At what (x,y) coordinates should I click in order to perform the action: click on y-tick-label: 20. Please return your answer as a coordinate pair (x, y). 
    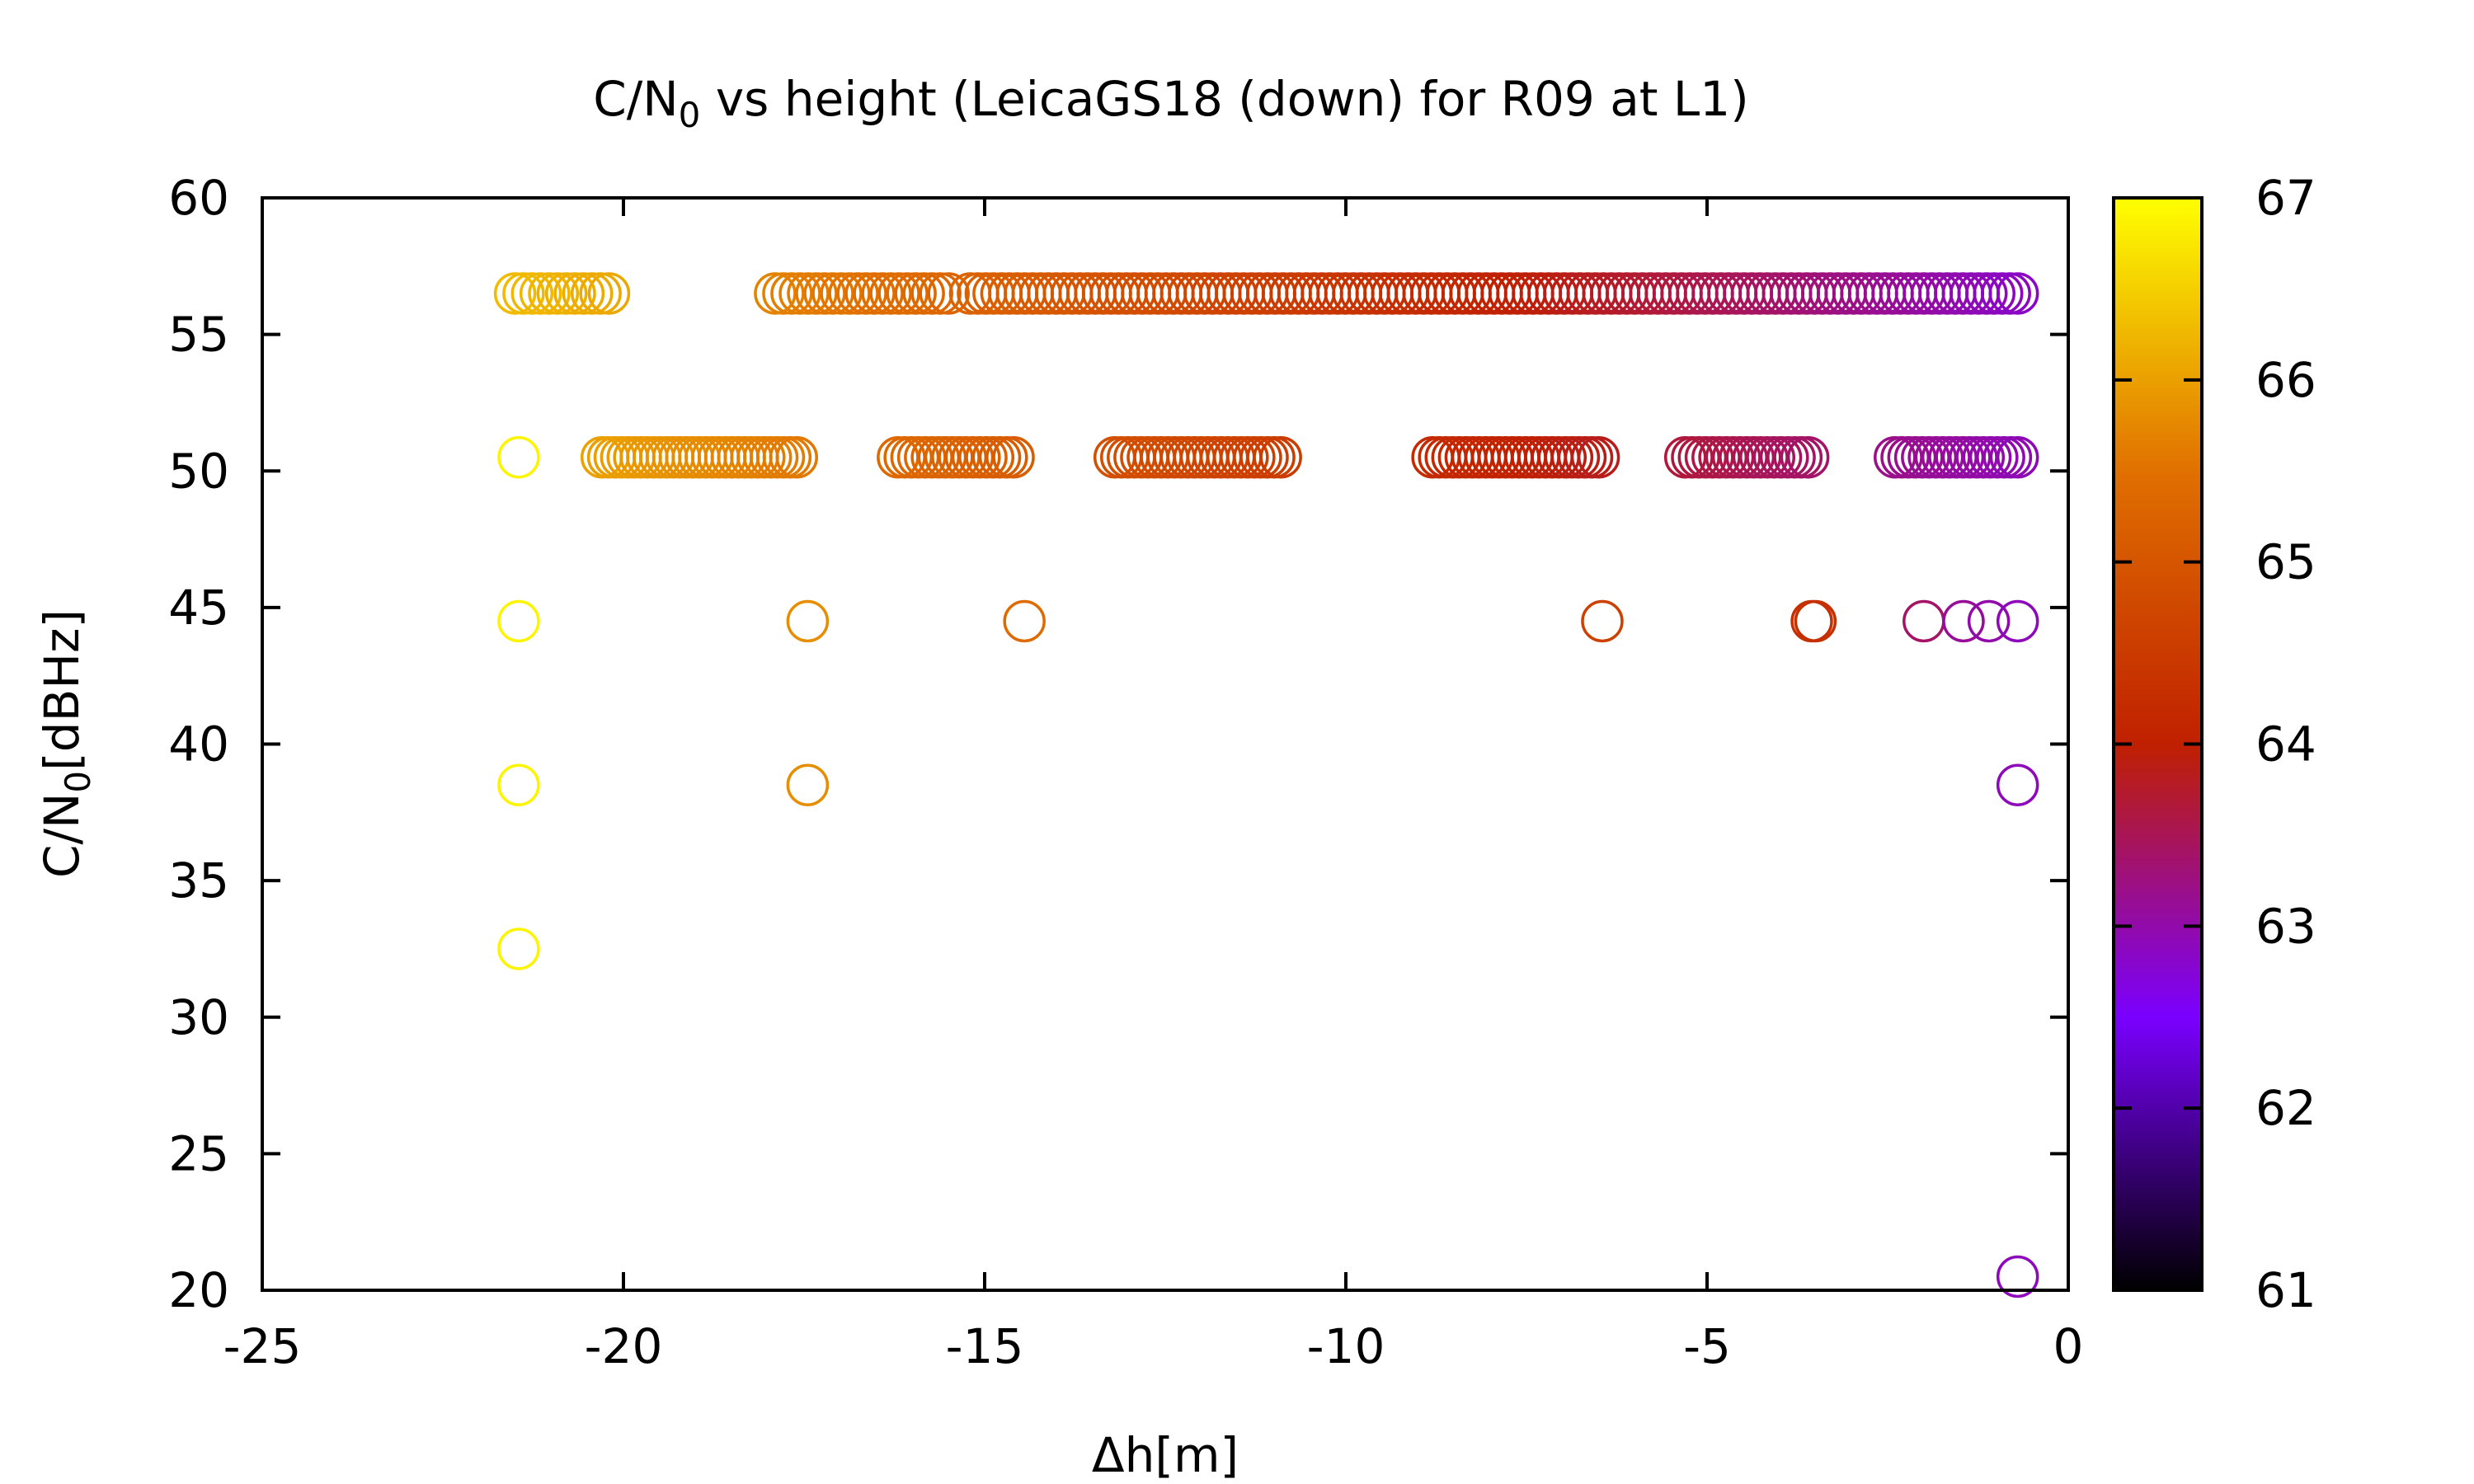
    Looking at the image, I should click on (198, 1290).